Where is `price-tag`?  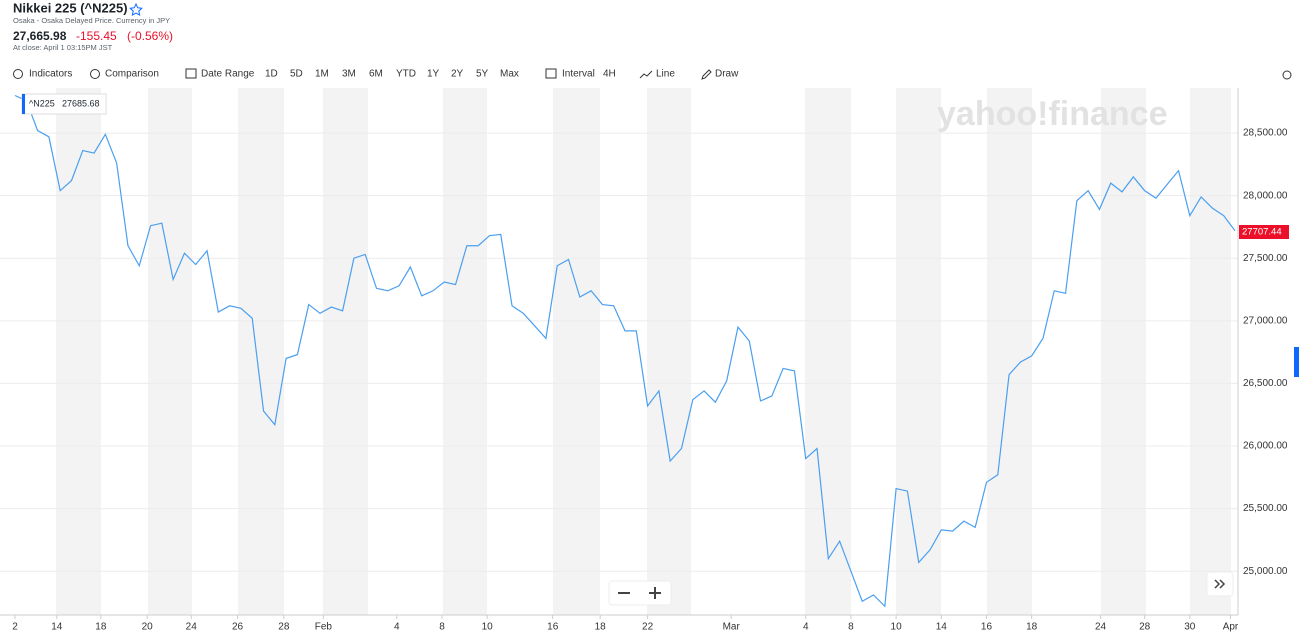
price-tag is located at coordinates (1264, 232).